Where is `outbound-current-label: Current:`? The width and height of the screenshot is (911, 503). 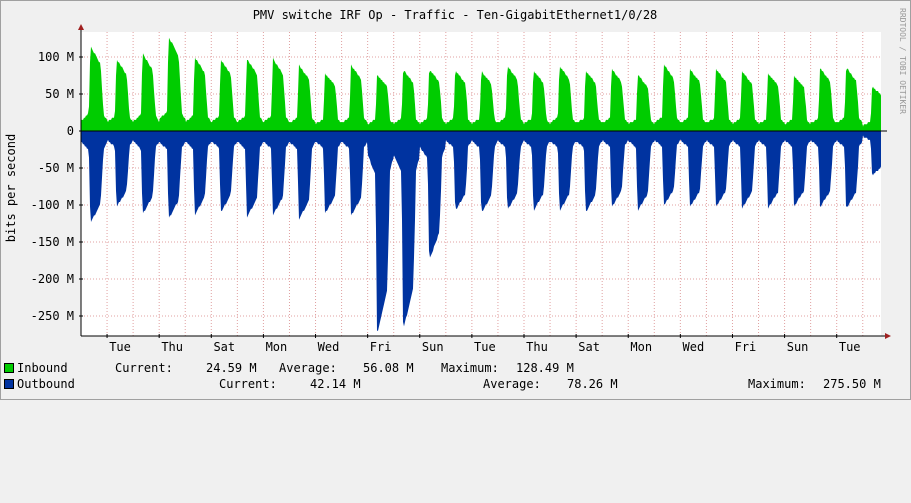
outbound-current-label: Current: is located at coordinates (248, 384).